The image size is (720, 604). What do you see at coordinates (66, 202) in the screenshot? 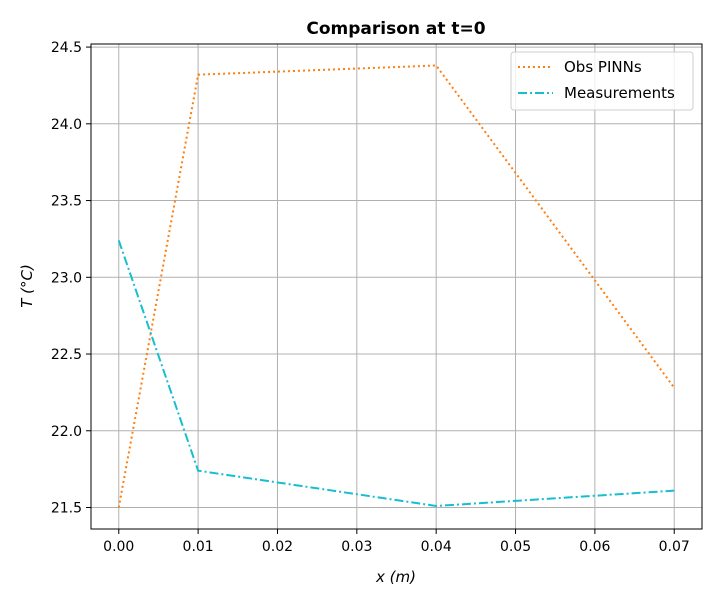
I see `y-tick-label: 23.5` at bounding box center [66, 202].